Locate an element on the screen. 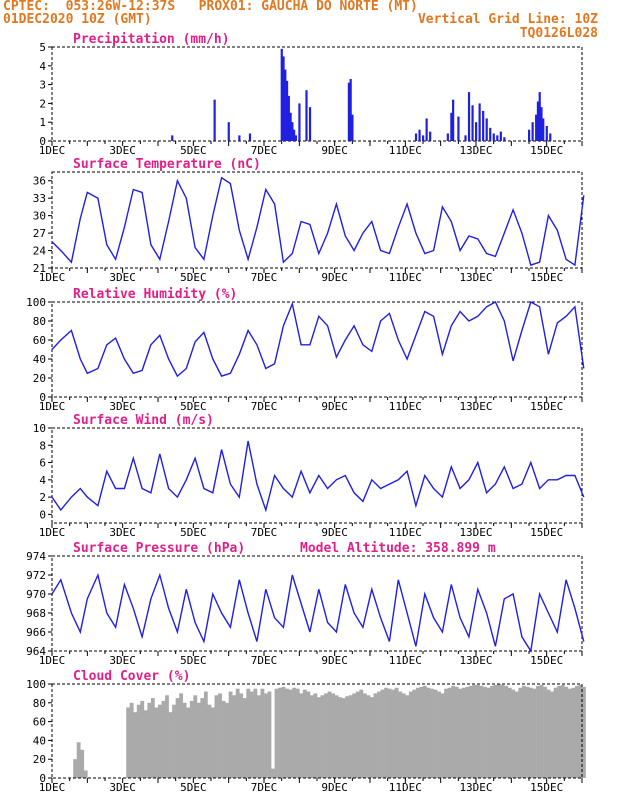 The image size is (618, 800). rh-xtick-label: 15DEC is located at coordinates (546, 406).